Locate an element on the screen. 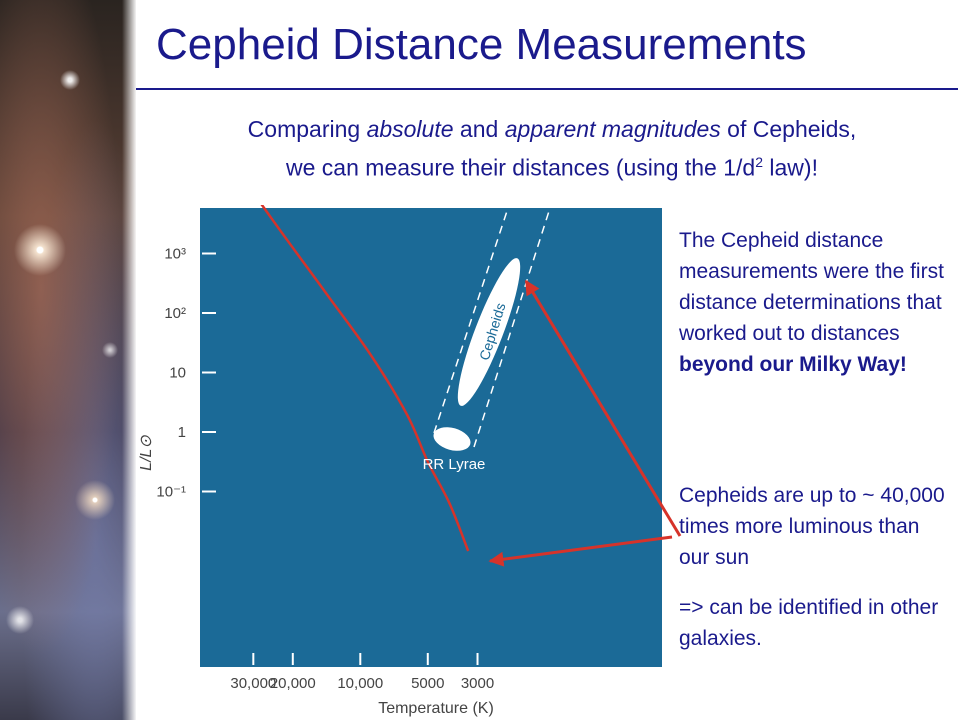  x-tick-label: 20,000 is located at coordinates (293, 683).